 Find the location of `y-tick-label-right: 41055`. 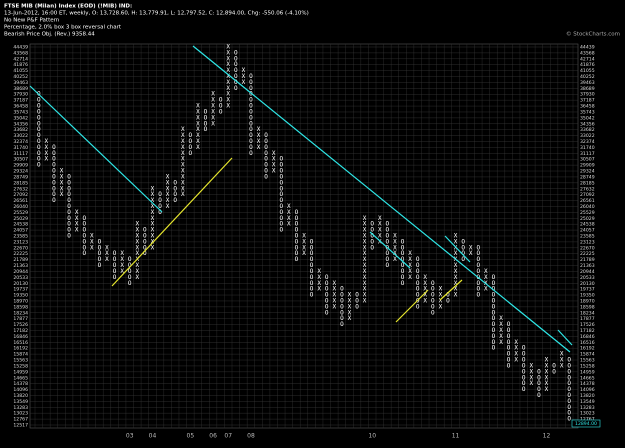

y-tick-label-right: 41055 is located at coordinates (587, 71).